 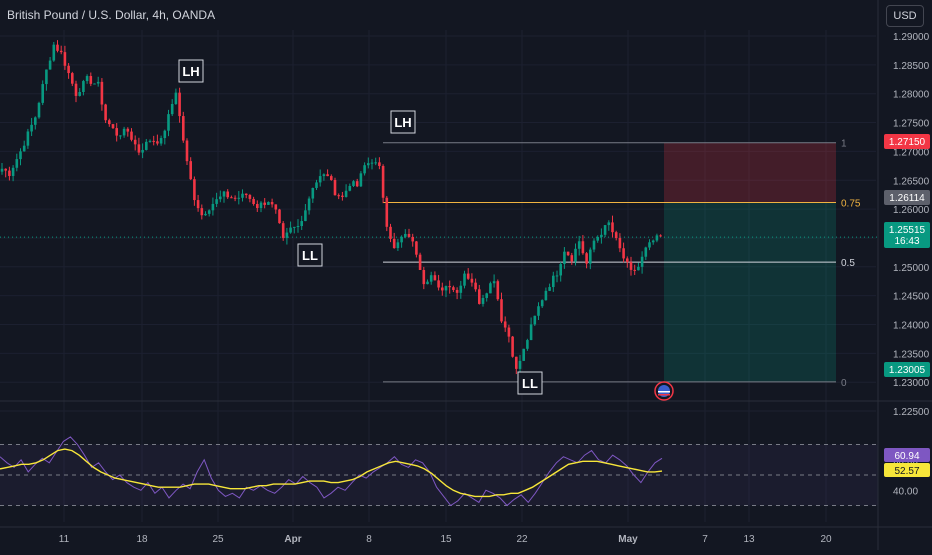 What do you see at coordinates (664, 391) in the screenshot?
I see `us-flag-event-icon` at bounding box center [664, 391].